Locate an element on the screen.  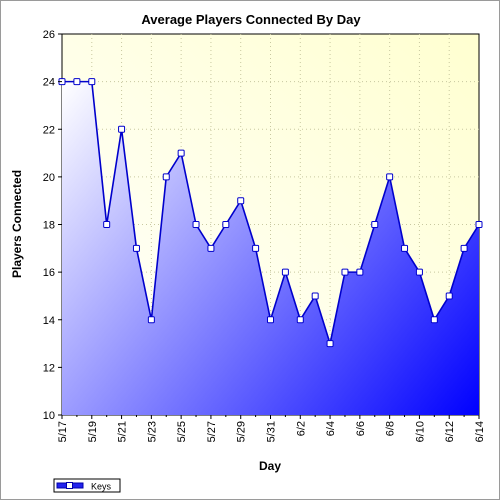
x-tick-label: 5/21 is located at coordinates (123, 431).